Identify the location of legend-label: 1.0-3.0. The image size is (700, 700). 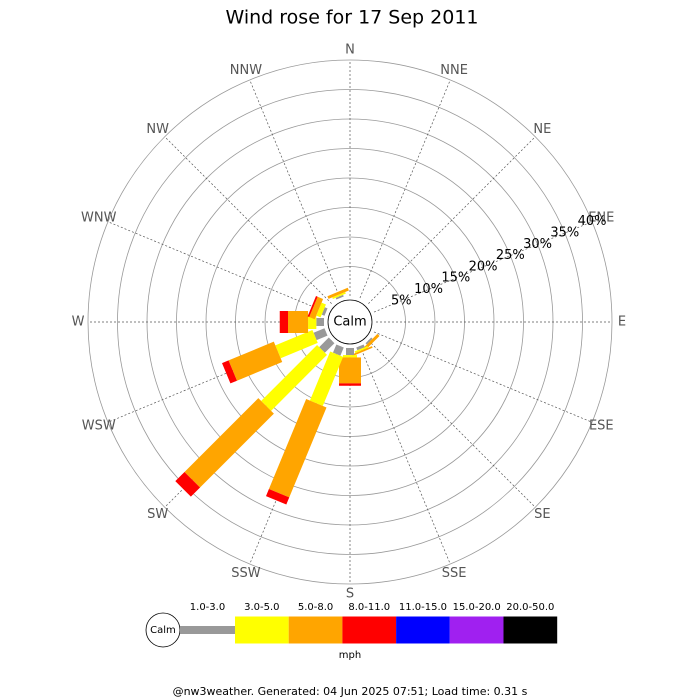
(207, 607).